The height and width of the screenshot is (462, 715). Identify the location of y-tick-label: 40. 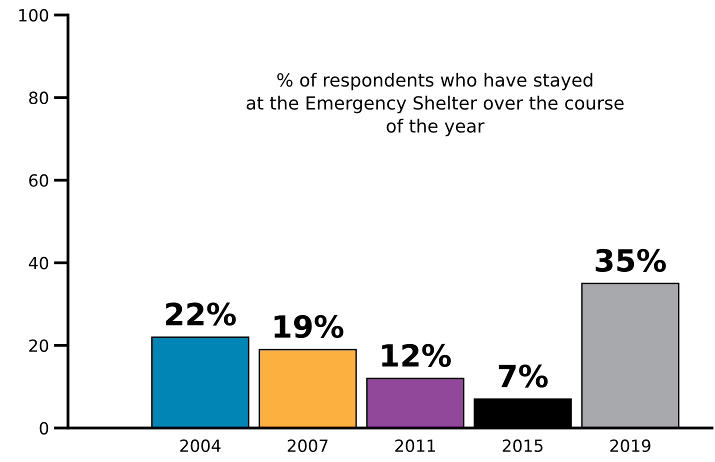
(38, 263).